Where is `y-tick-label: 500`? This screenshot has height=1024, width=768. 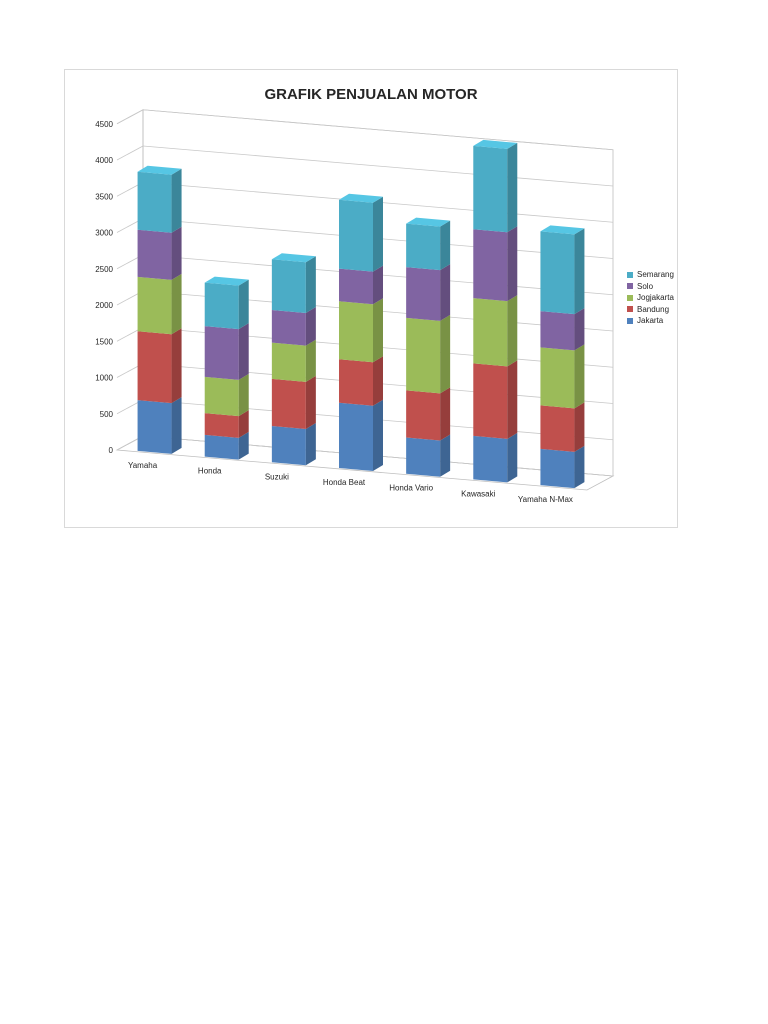
y-tick-label: 500 is located at coordinates (107, 414).